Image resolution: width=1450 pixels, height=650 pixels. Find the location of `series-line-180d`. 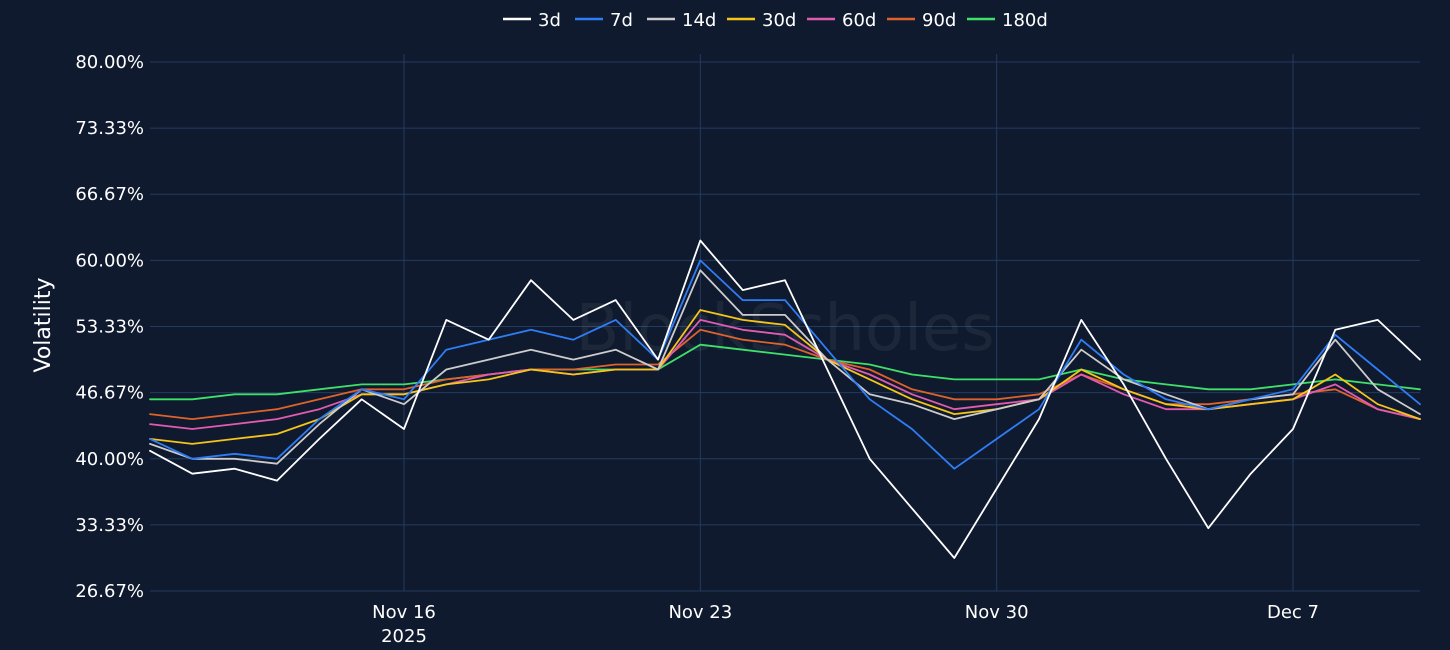

series-line-180d is located at coordinates (785, 372).